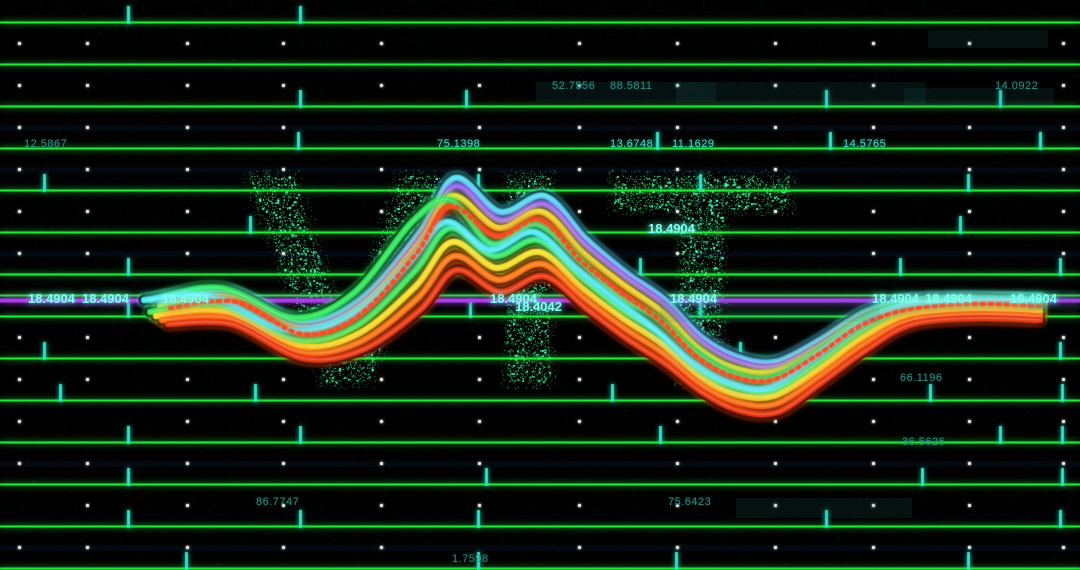  Describe the element at coordinates (459, 144) in the screenshot. I see `numeric-readout: 75.1398` at that location.